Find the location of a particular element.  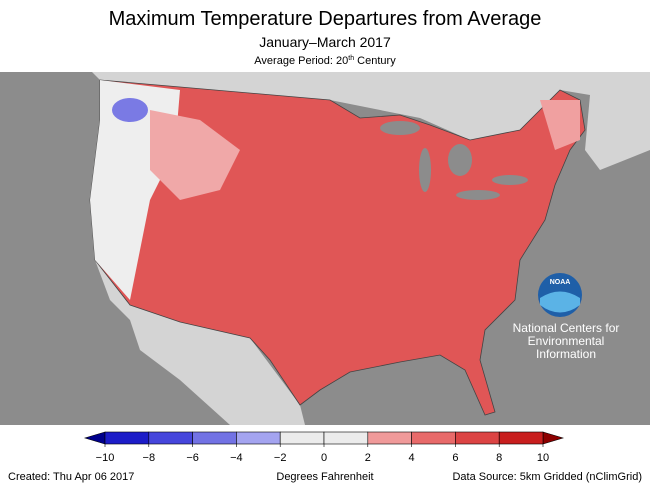

logo-line: Environmental is located at coordinates (566, 341).